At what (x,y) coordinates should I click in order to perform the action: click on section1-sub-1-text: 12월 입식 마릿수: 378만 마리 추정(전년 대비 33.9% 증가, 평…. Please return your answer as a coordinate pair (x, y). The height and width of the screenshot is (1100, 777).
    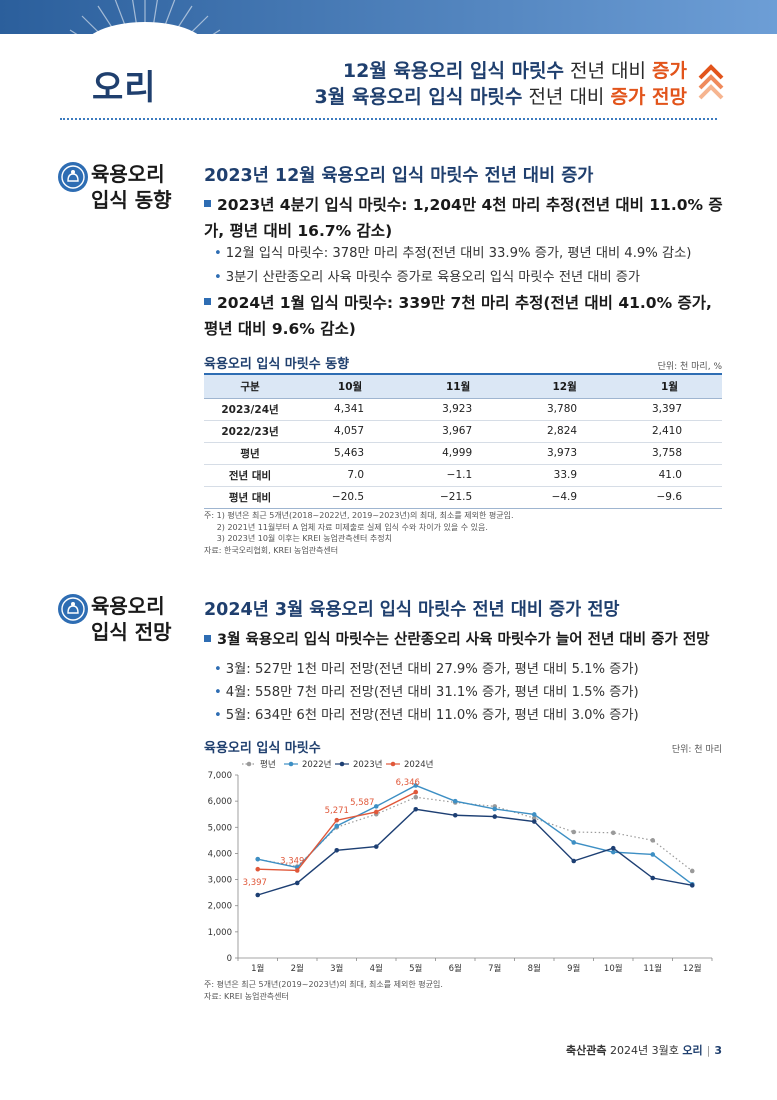
    Looking at the image, I should click on (458, 253).